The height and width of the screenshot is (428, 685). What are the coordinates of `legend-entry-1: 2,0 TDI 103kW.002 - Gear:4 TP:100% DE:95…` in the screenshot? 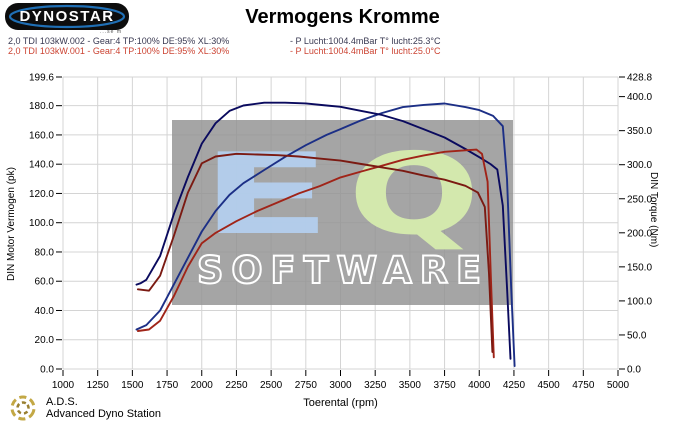 It's located at (224, 41).